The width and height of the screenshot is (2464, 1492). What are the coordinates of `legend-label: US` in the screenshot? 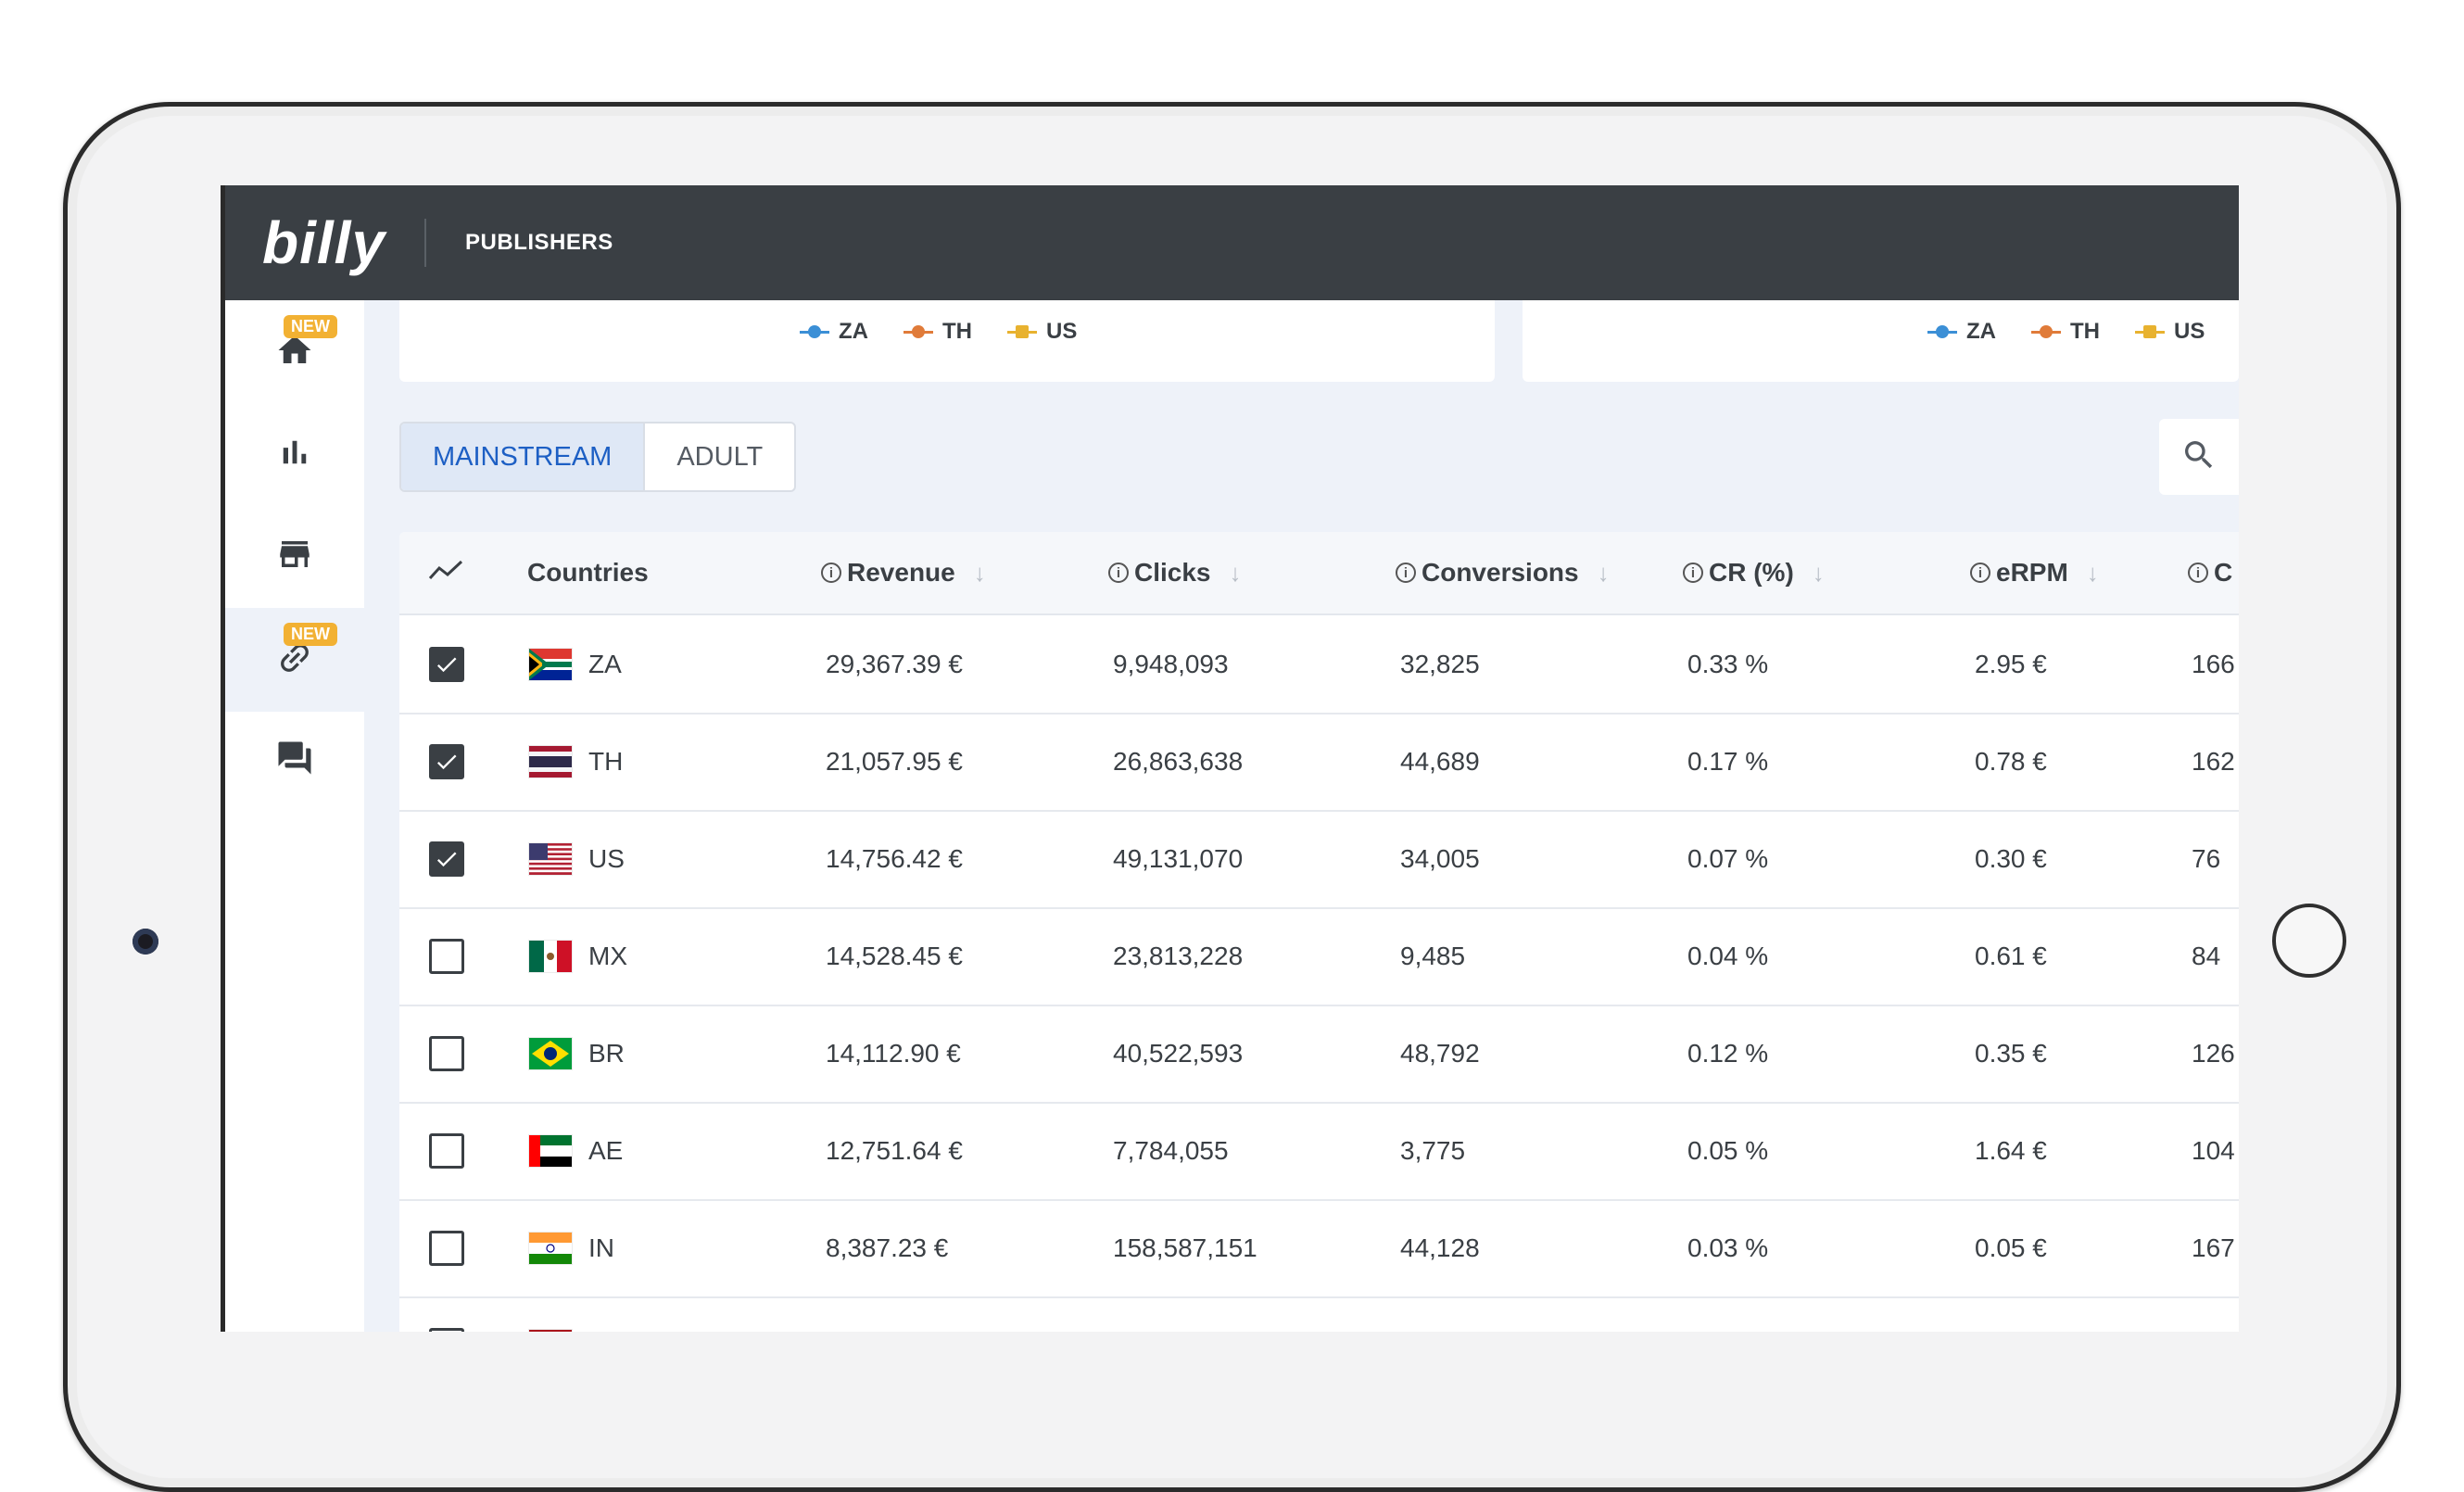 It's located at (2189, 331).